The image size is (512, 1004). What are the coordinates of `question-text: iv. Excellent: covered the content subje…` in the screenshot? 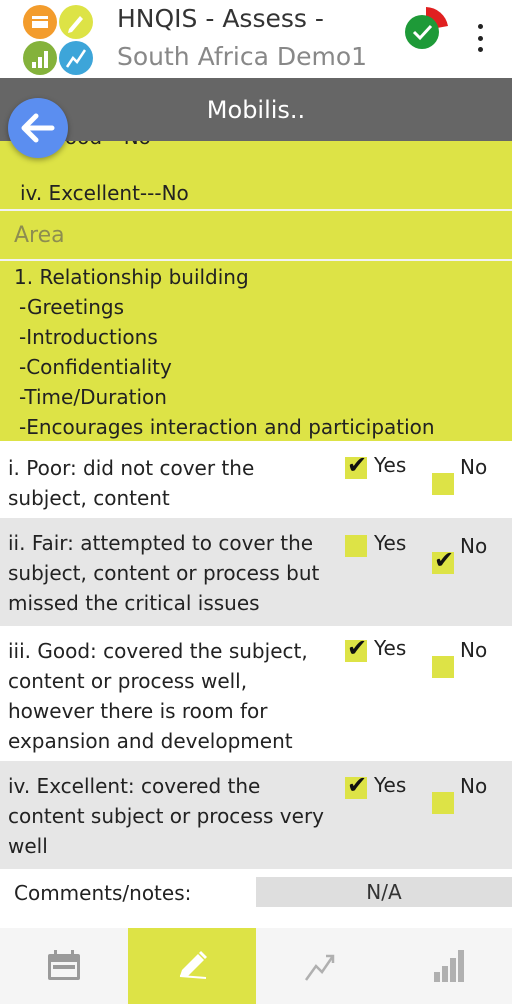 It's located at (166, 816).